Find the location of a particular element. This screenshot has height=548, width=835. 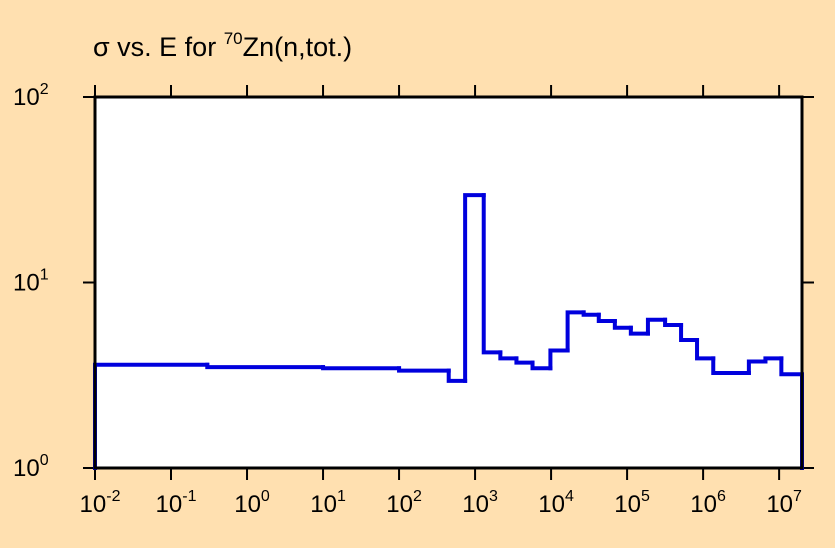

y-tick-exponent: 2 is located at coordinates (44, 89).